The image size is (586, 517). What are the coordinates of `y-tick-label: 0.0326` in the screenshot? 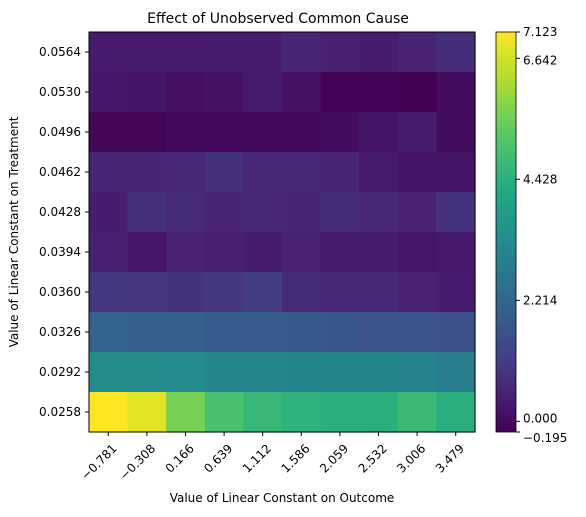 It's located at (60, 332).